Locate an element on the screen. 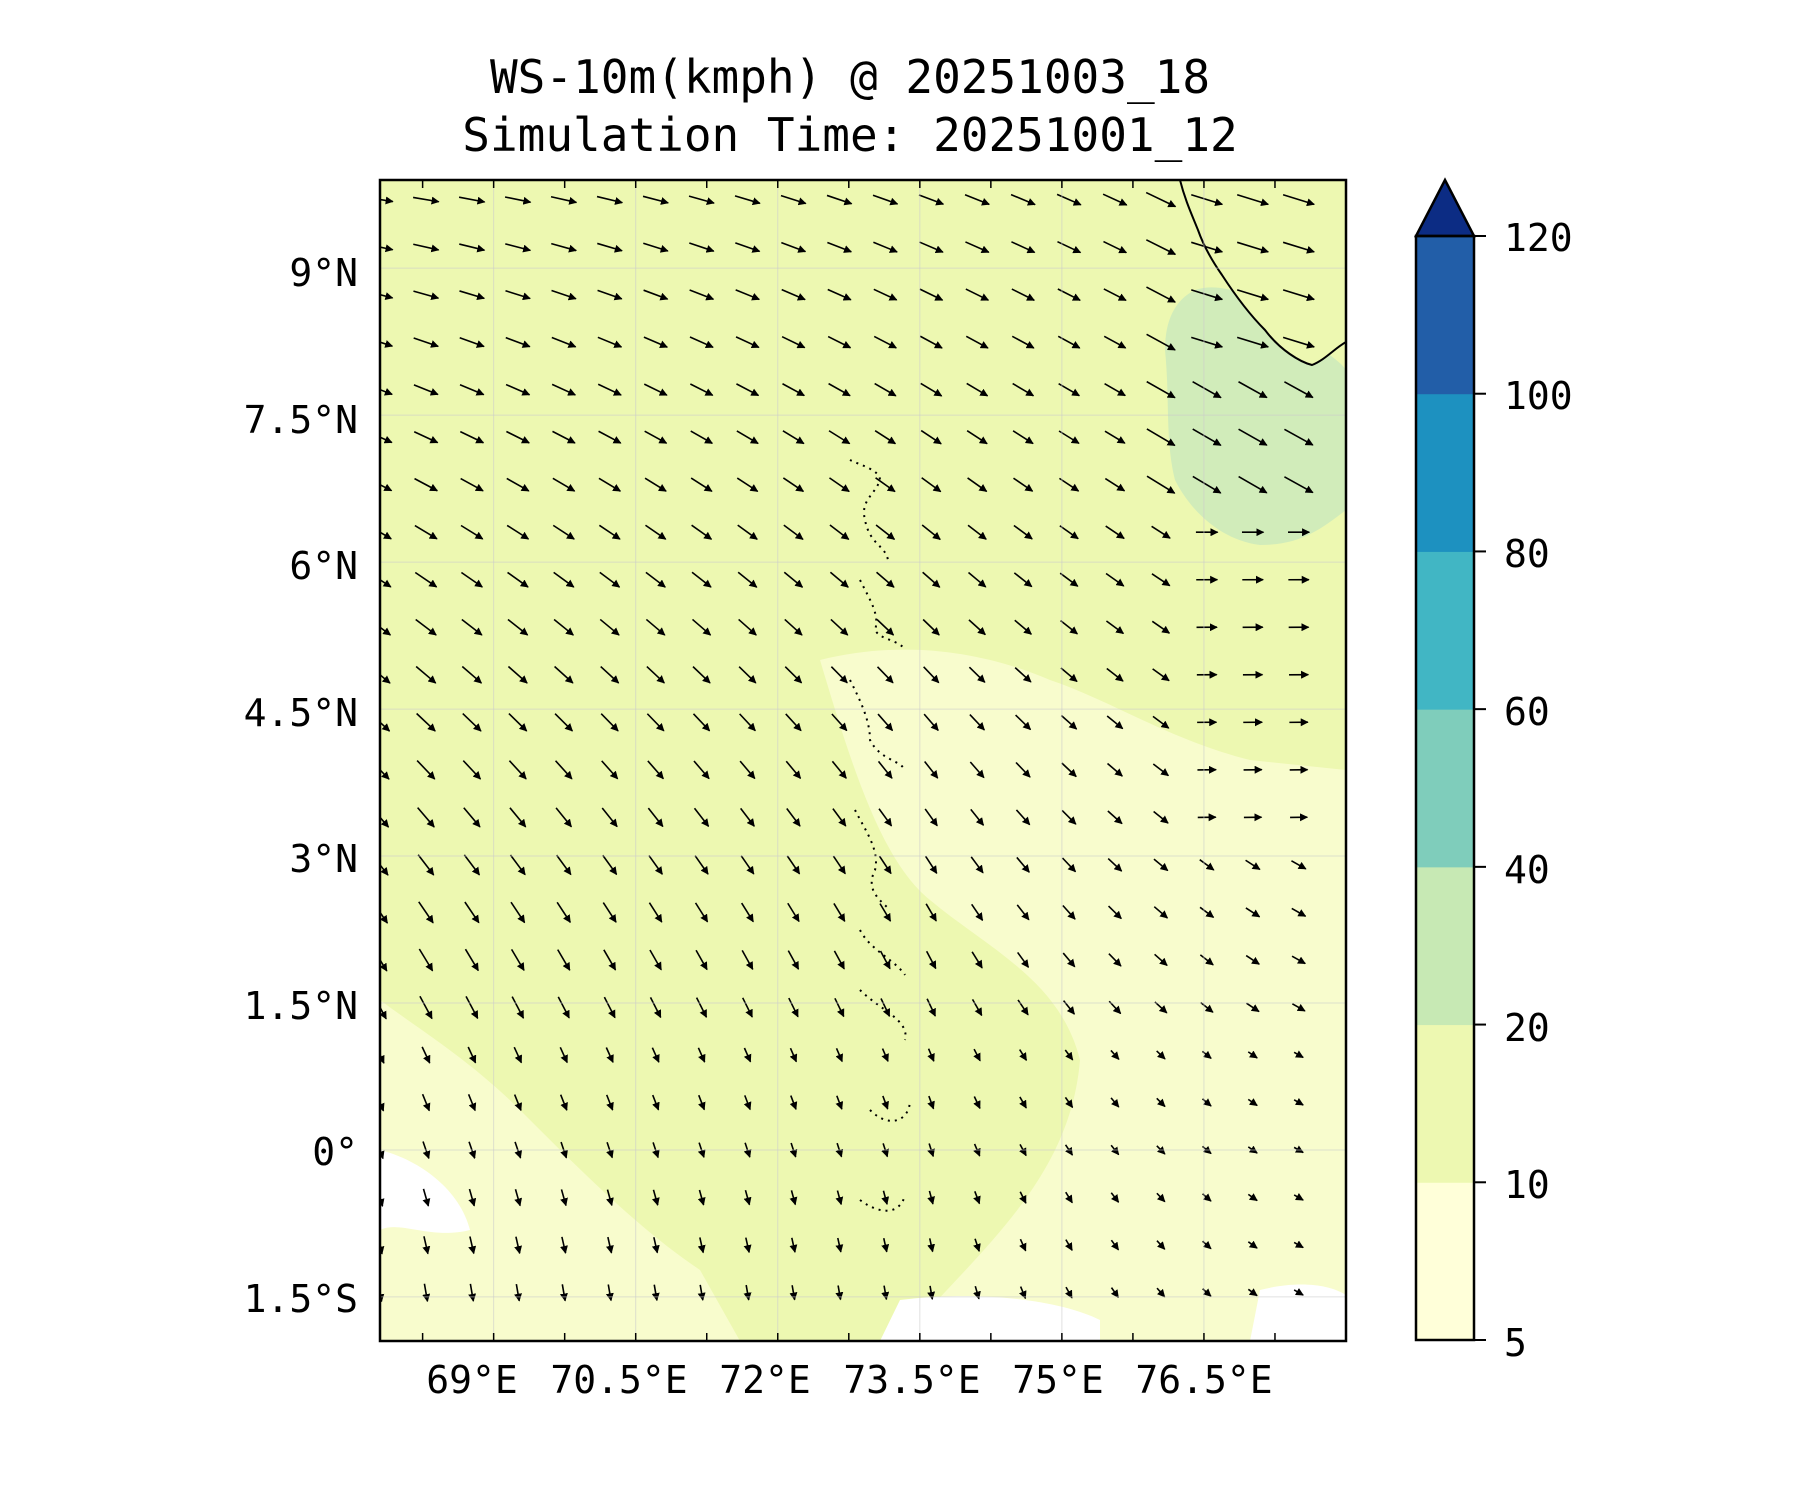 The image size is (1800, 1500). colorbar-label: 20 is located at coordinates (1527, 1028).